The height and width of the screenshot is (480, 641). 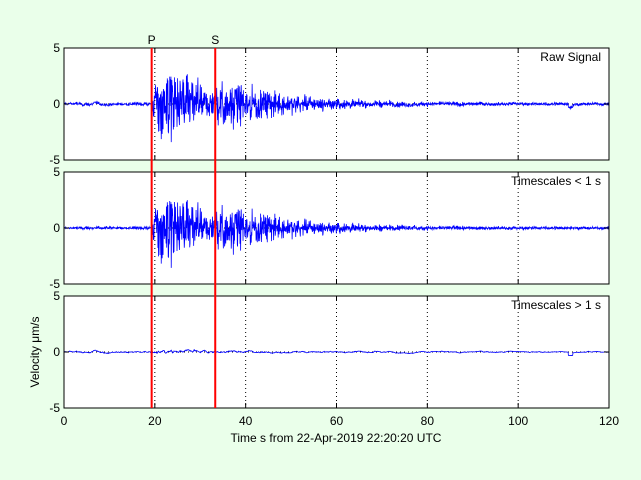 What do you see at coordinates (152, 40) in the screenshot?
I see `phase-marker-label-p: P` at bounding box center [152, 40].